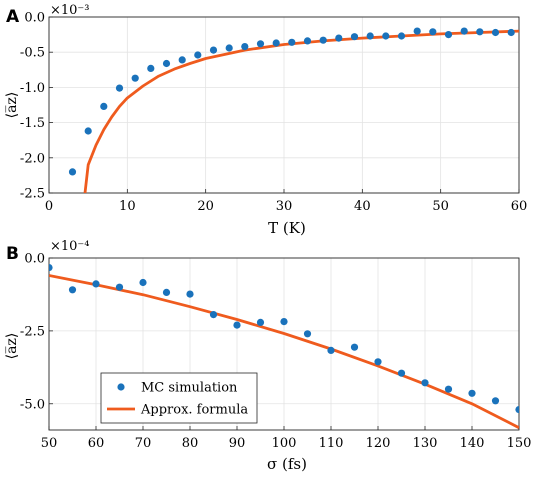  I want to click on panel-a-y-tick-label: -0.5, so click(32, 53).